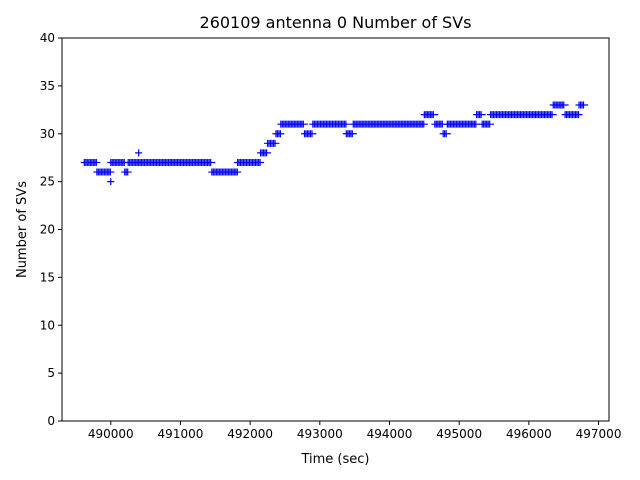 Image resolution: width=640 pixels, height=480 pixels. I want to click on x-tick-label: 490000, so click(111, 434).